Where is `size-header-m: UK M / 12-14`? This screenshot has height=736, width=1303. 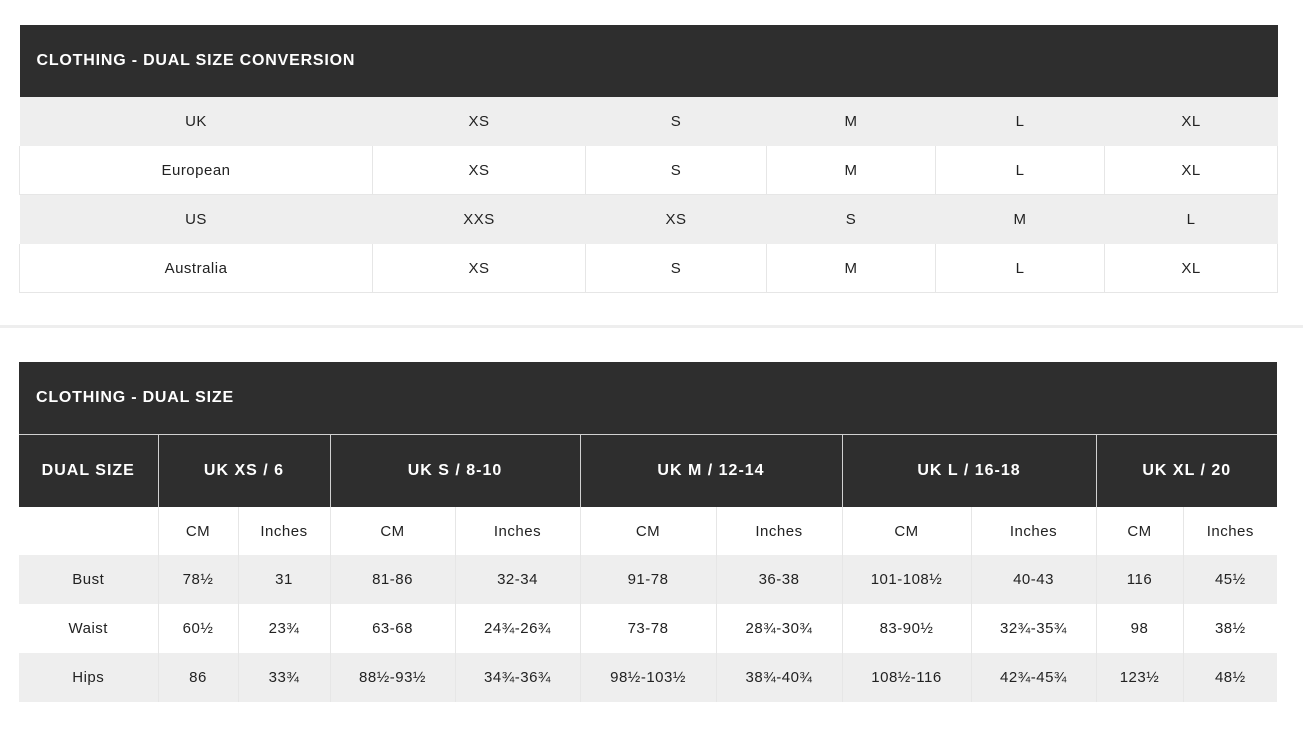 size-header-m: UK M / 12-14 is located at coordinates (710, 470).